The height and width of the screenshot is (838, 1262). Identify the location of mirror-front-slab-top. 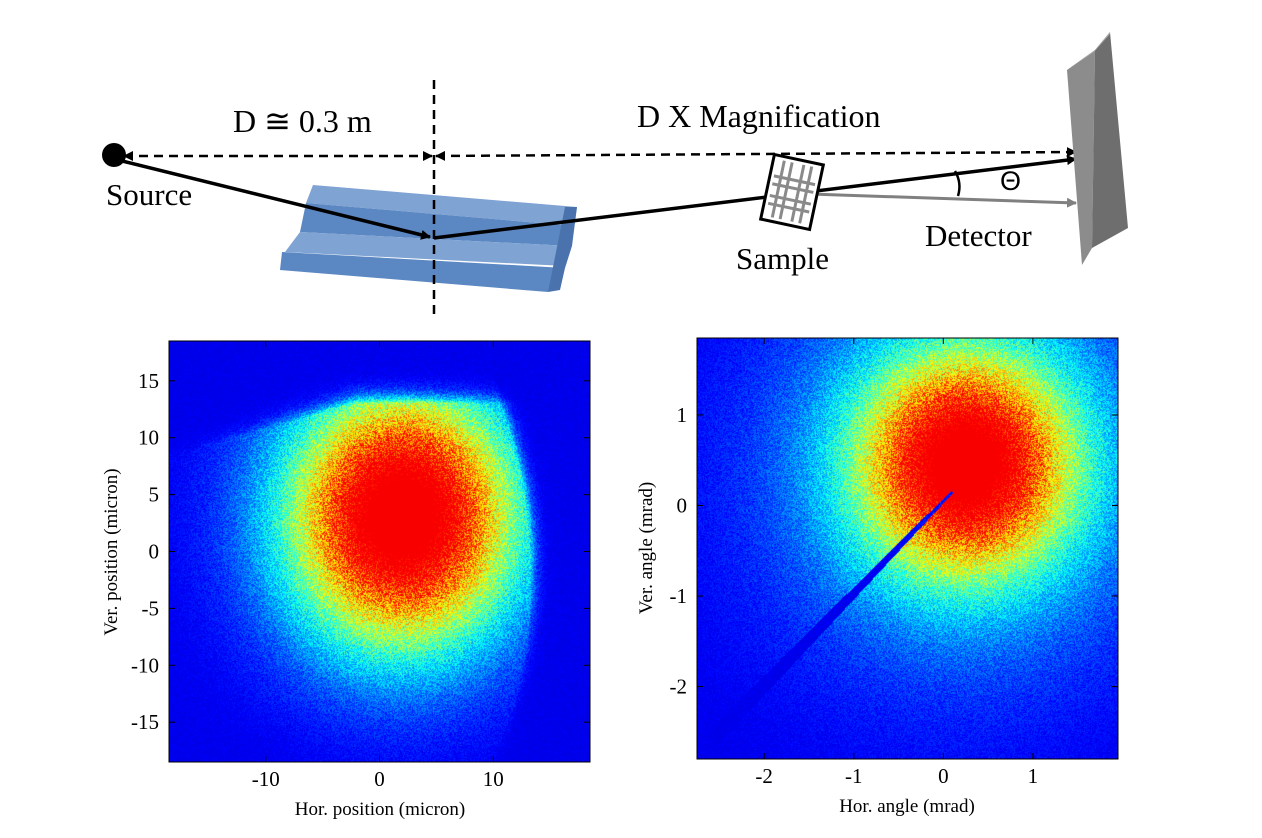
(427, 249).